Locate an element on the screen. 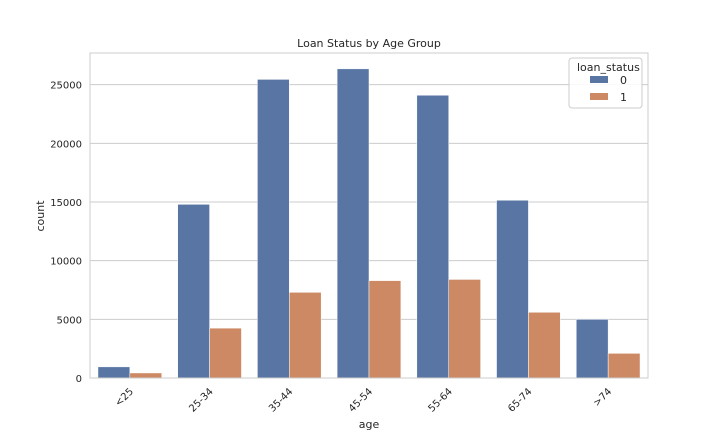 Image resolution: width=720 pixels, height=432 pixels. x-tick-label: 65-74 is located at coordinates (520, 400).